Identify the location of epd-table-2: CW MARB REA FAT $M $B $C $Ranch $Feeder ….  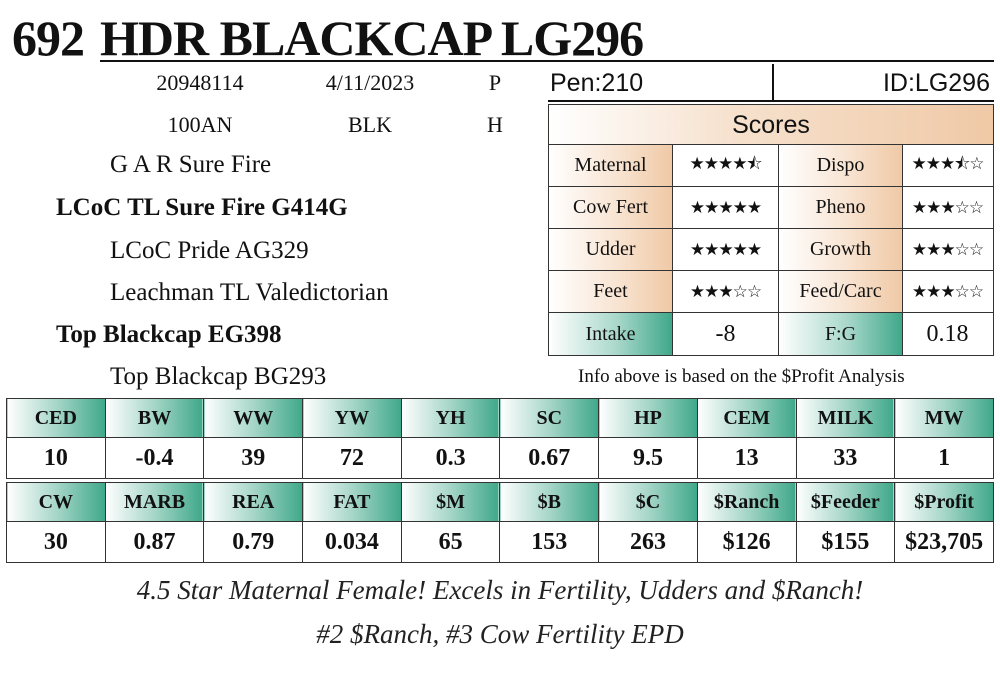
(500, 522).